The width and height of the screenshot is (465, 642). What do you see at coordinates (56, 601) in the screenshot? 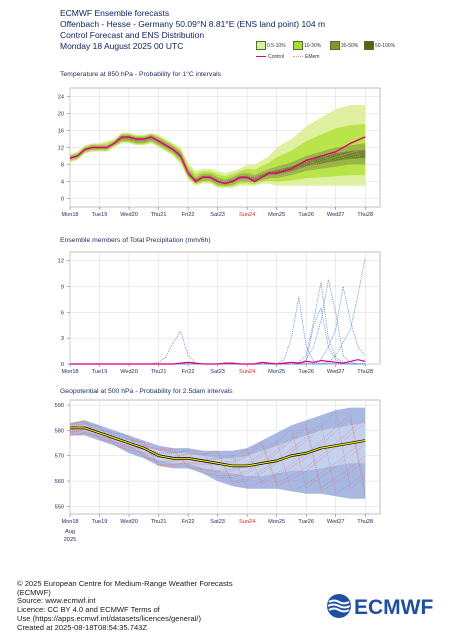
I see `footer-source: Source: www.ecmwf.int` at bounding box center [56, 601].